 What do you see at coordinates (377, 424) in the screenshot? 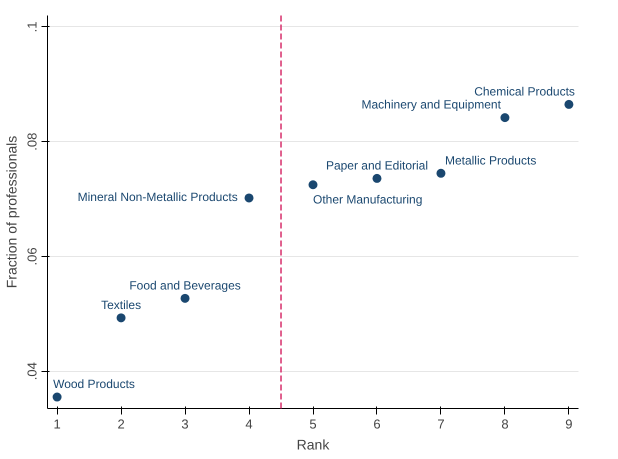
I see `x-tick-label: 6` at bounding box center [377, 424].